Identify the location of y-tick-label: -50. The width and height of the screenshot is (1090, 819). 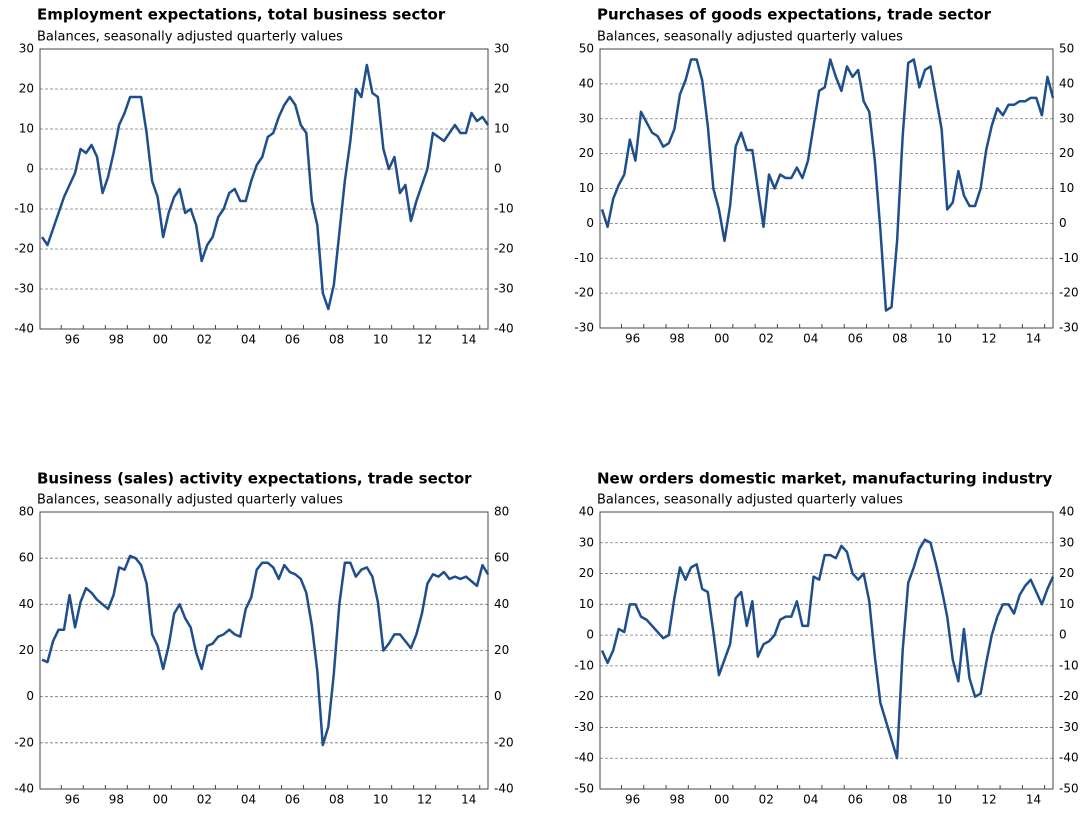
(584, 789).